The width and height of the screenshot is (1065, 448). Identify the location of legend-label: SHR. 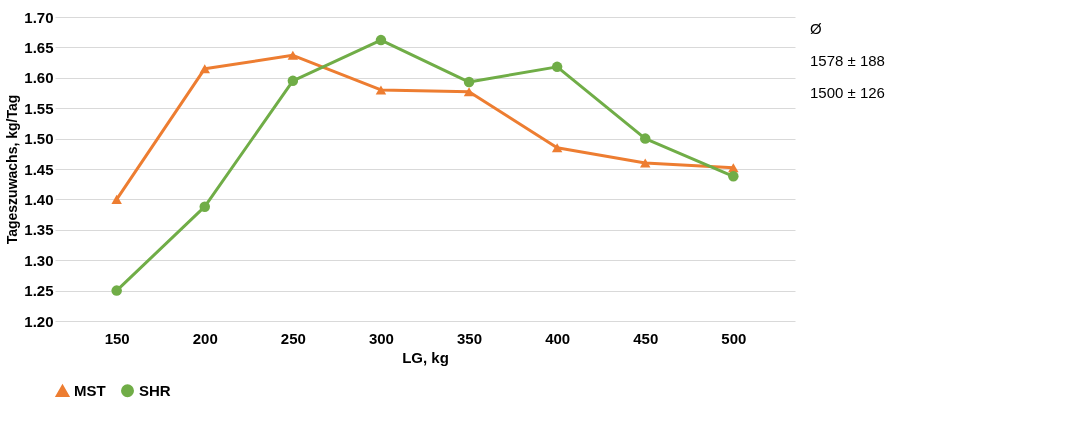
(155, 390).